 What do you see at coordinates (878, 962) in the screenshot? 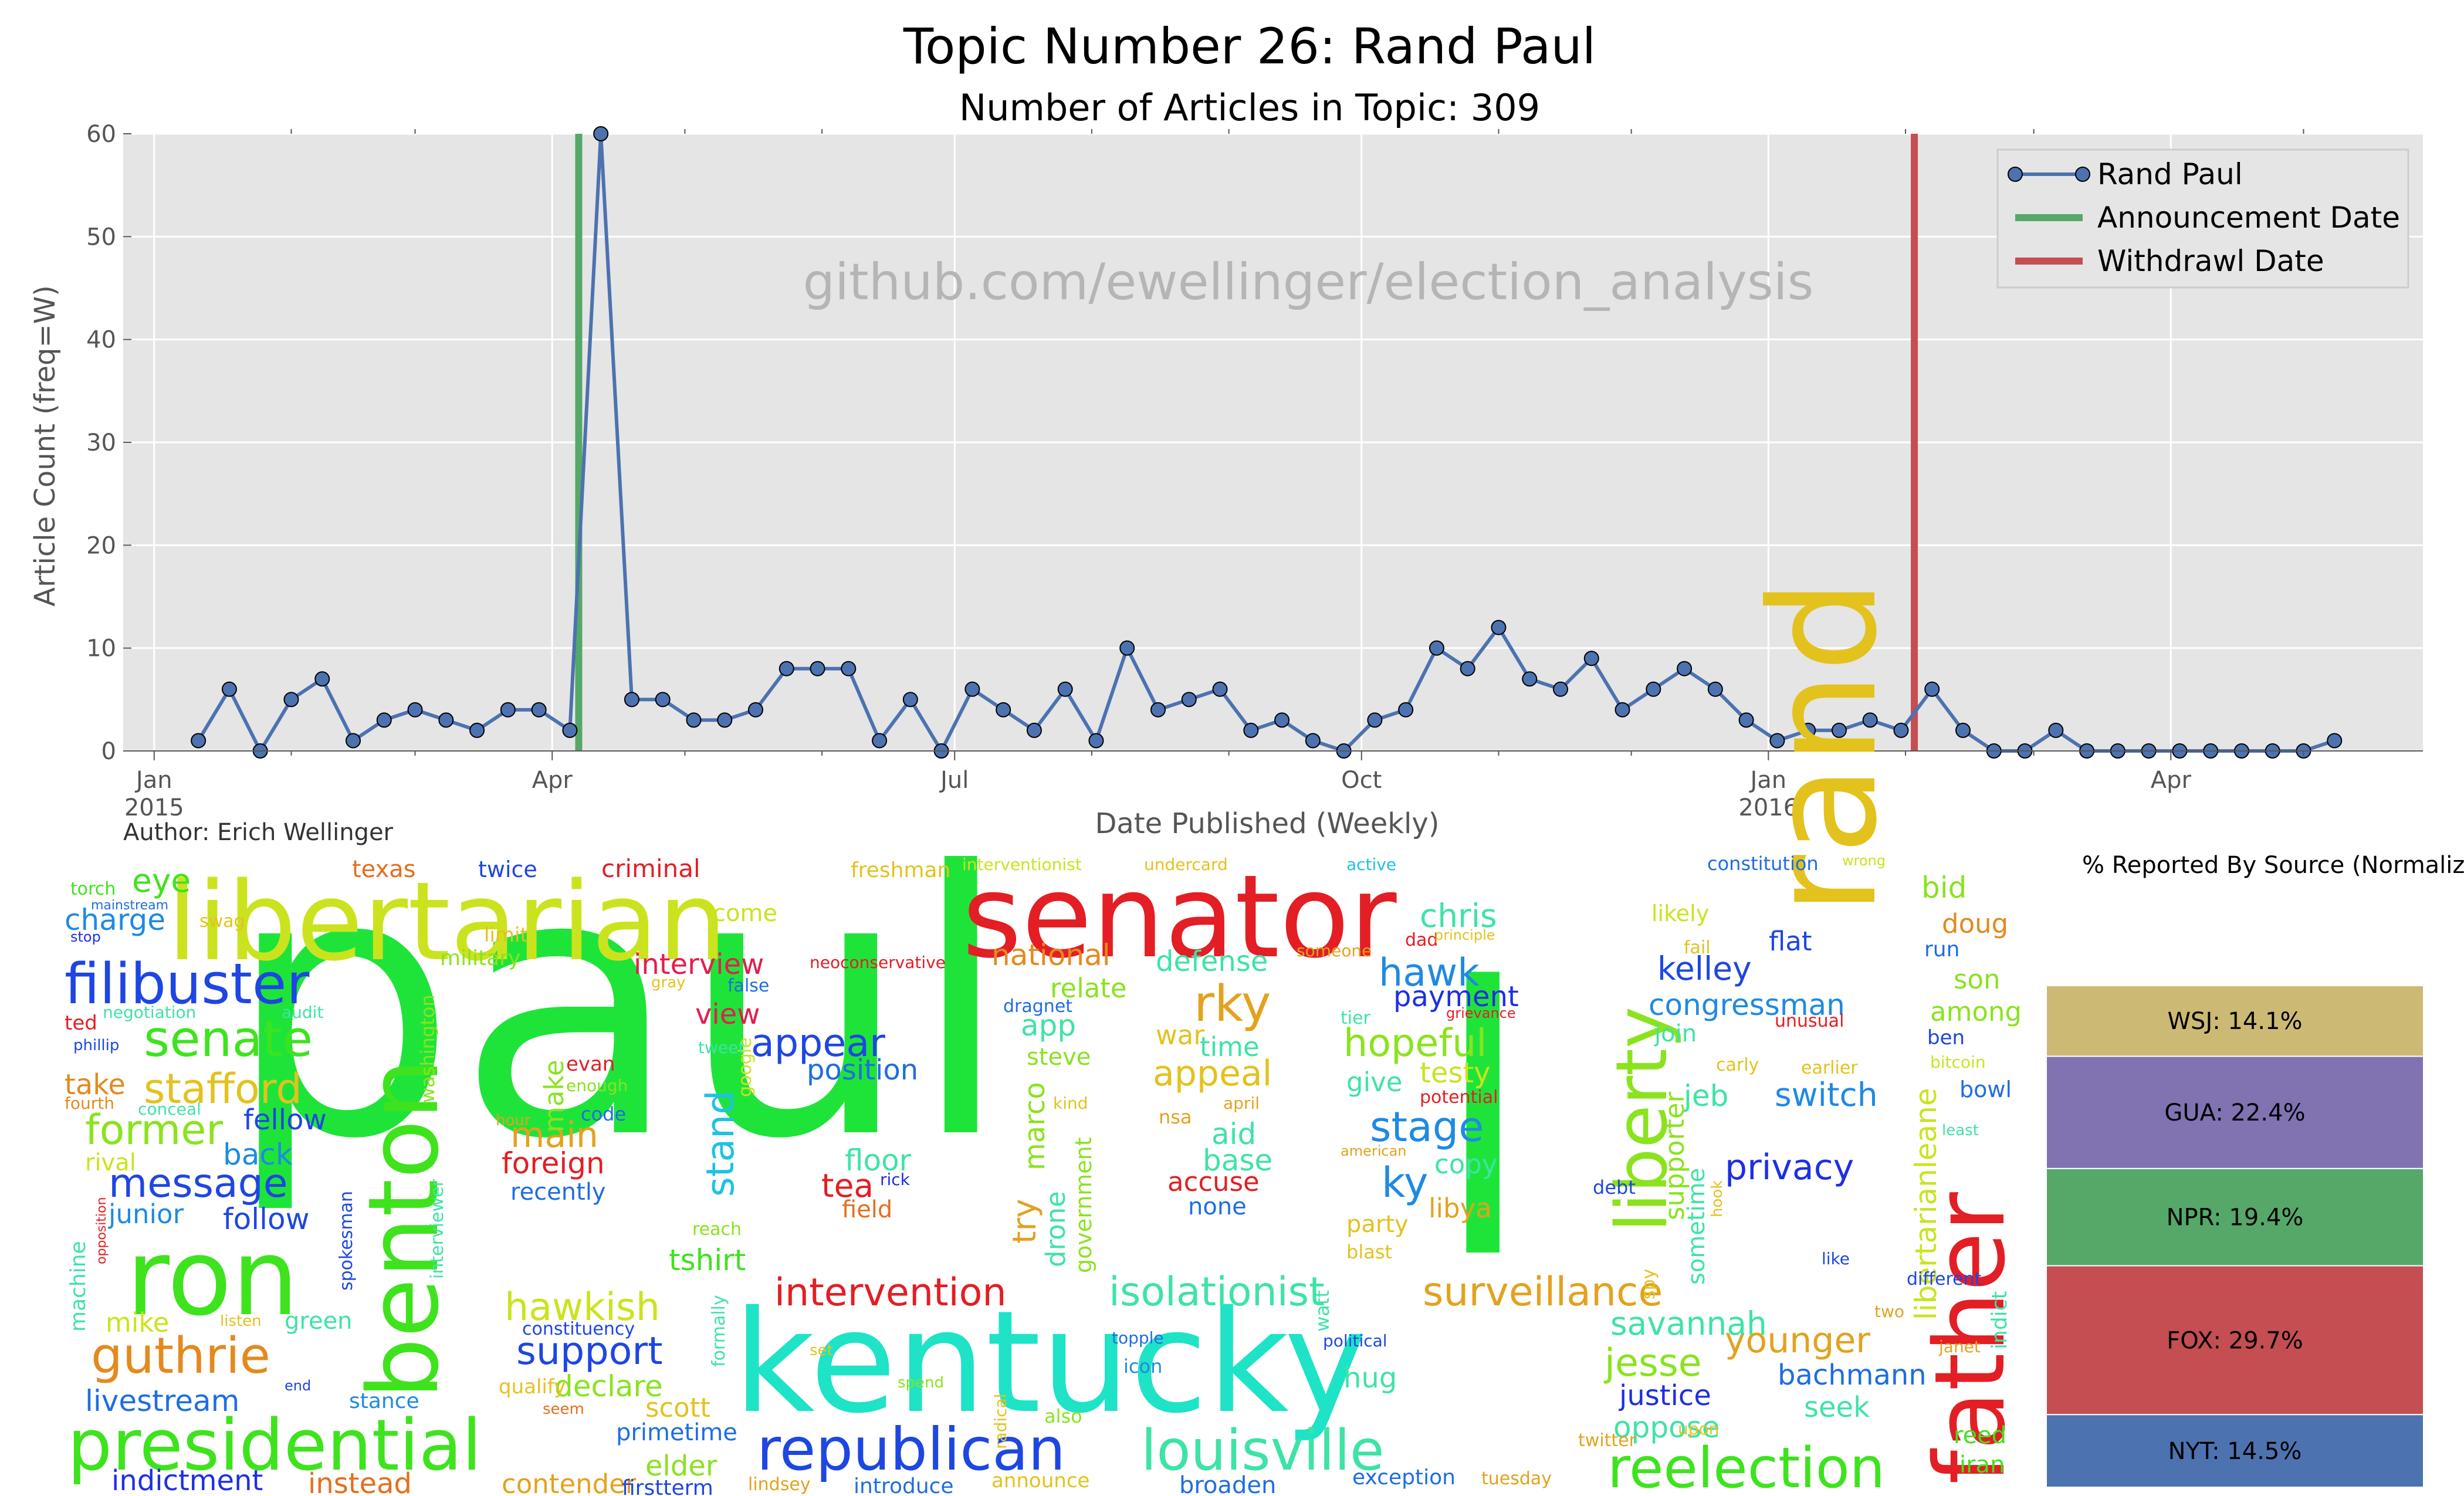
I see `word-neoconservative: neoconservative` at bounding box center [878, 962].